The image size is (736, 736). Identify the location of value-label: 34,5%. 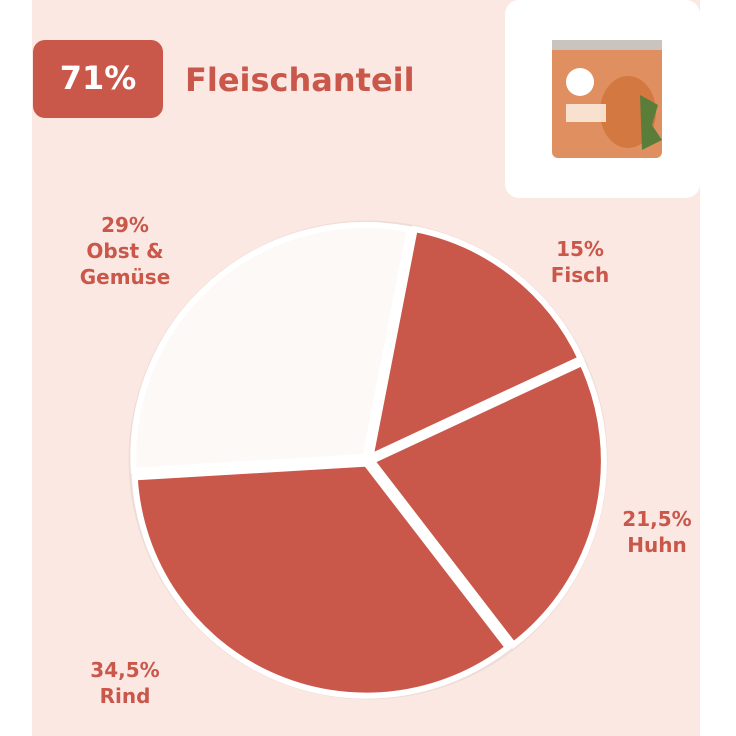
(125, 670).